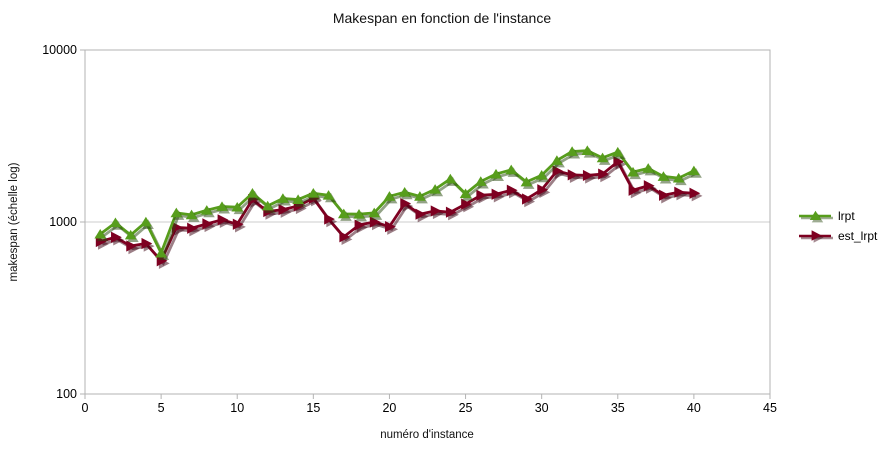 The width and height of the screenshot is (884, 457). I want to click on y-tick-label-1000: 1000, so click(63, 222).